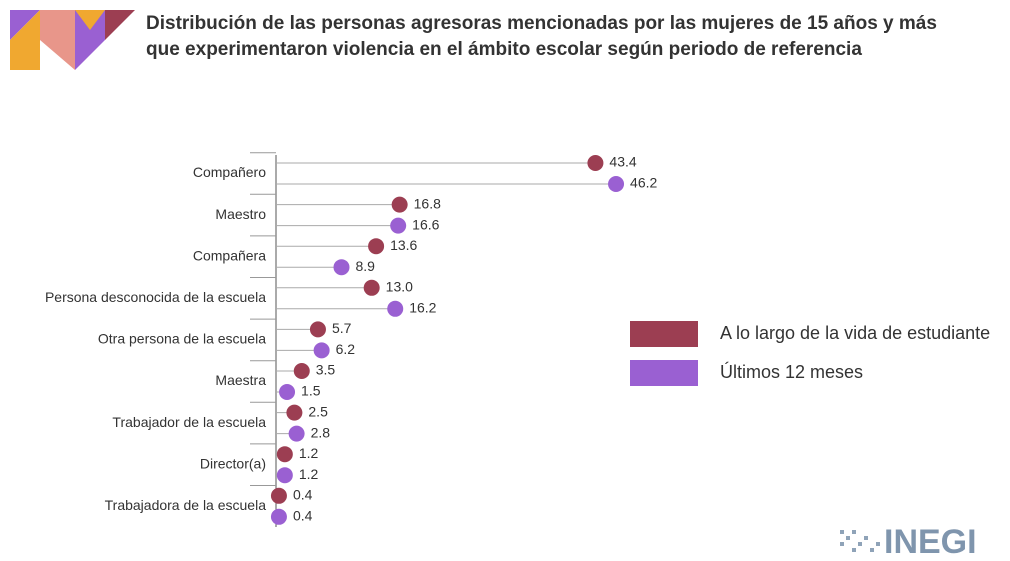 Image resolution: width=1010 pixels, height=561 pixels. Describe the element at coordinates (189, 422) in the screenshot. I see `category-label: Trabajador de la escuela` at that location.